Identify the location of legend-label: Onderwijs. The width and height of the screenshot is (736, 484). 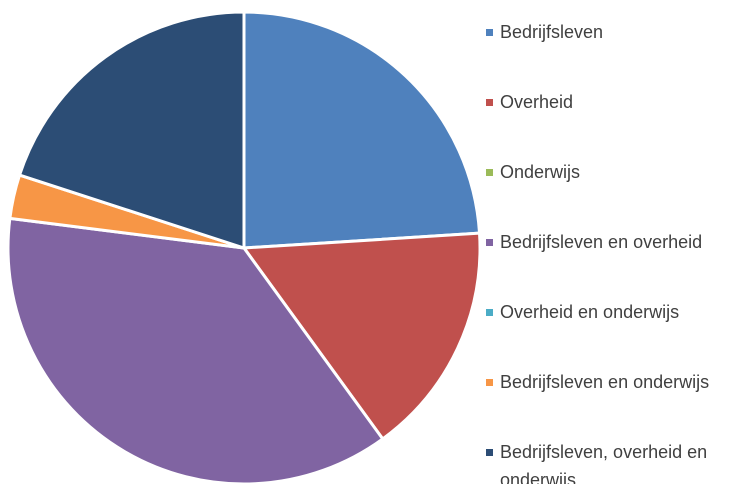
(540, 172).